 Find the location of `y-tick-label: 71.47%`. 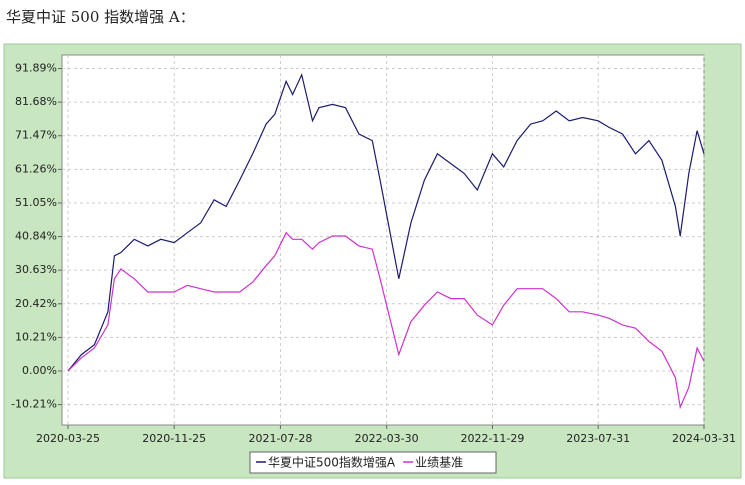

y-tick-label: 71.47% is located at coordinates (36, 135).